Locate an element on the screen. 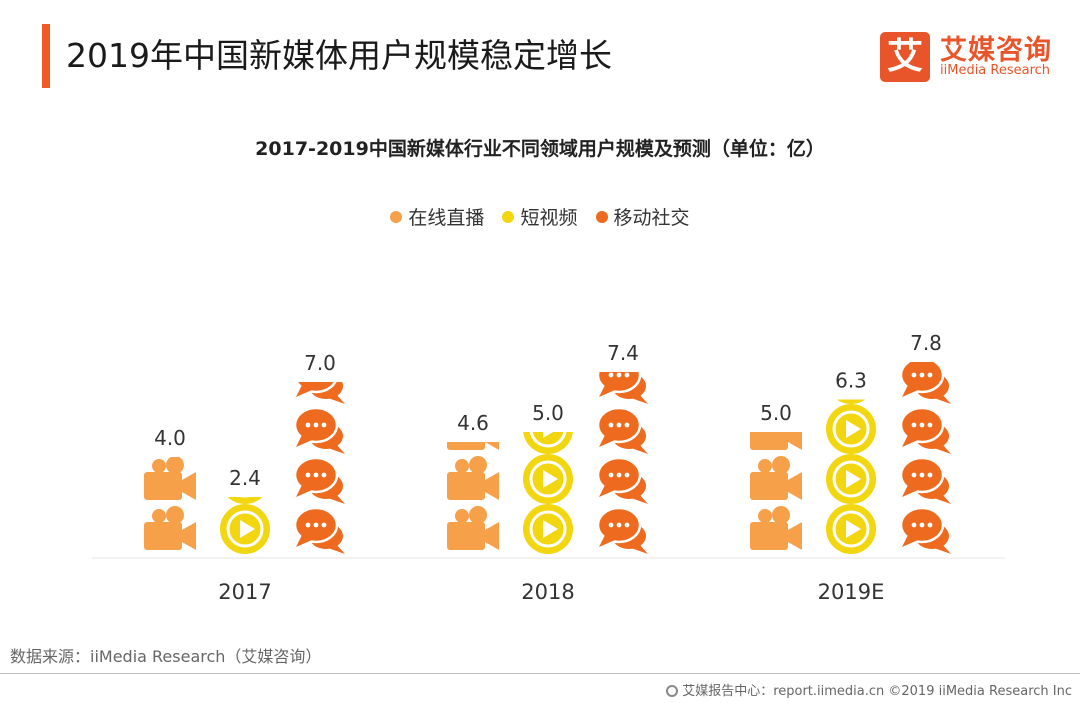 The height and width of the screenshot is (703, 1080). bar-play-2017 is located at coordinates (245, 525).